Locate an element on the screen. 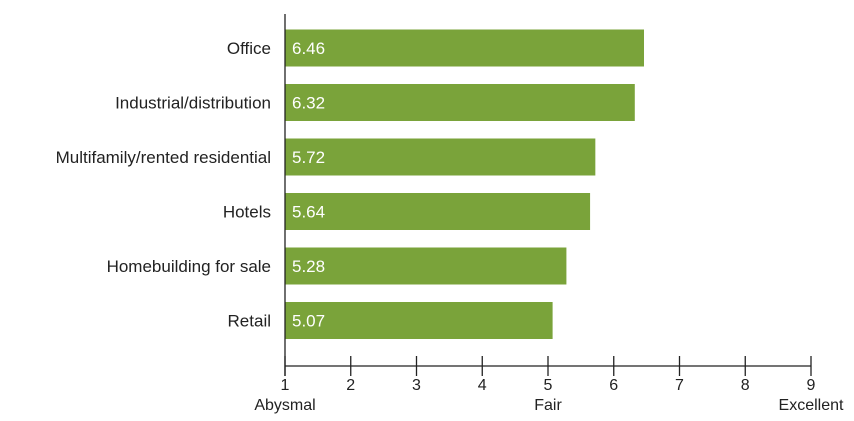  x-anchor-label: Excellent is located at coordinates (811, 405).